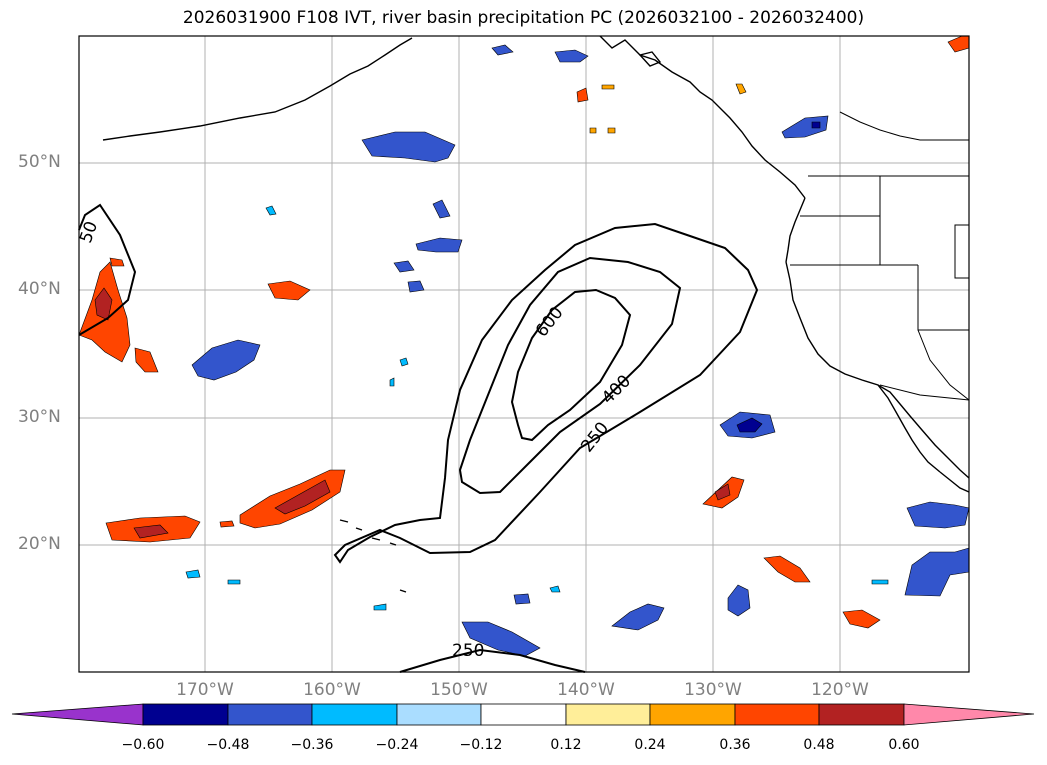 This screenshot has height=765, width=1047. I want to click on positive-blob-163w-core, so click(302, 497).